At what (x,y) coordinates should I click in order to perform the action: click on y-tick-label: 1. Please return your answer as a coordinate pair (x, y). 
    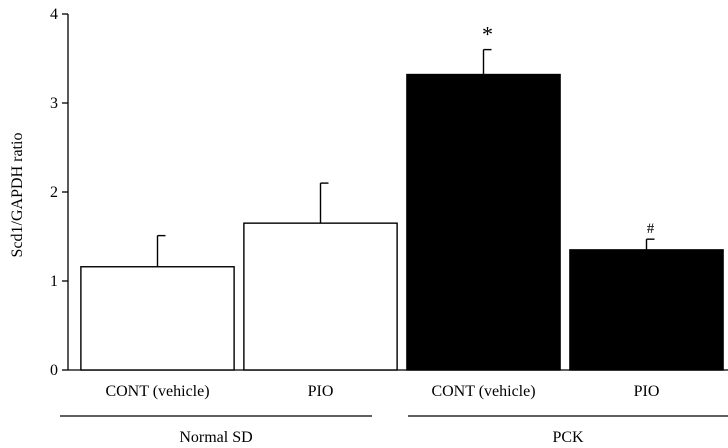
    Looking at the image, I should click on (54, 281).